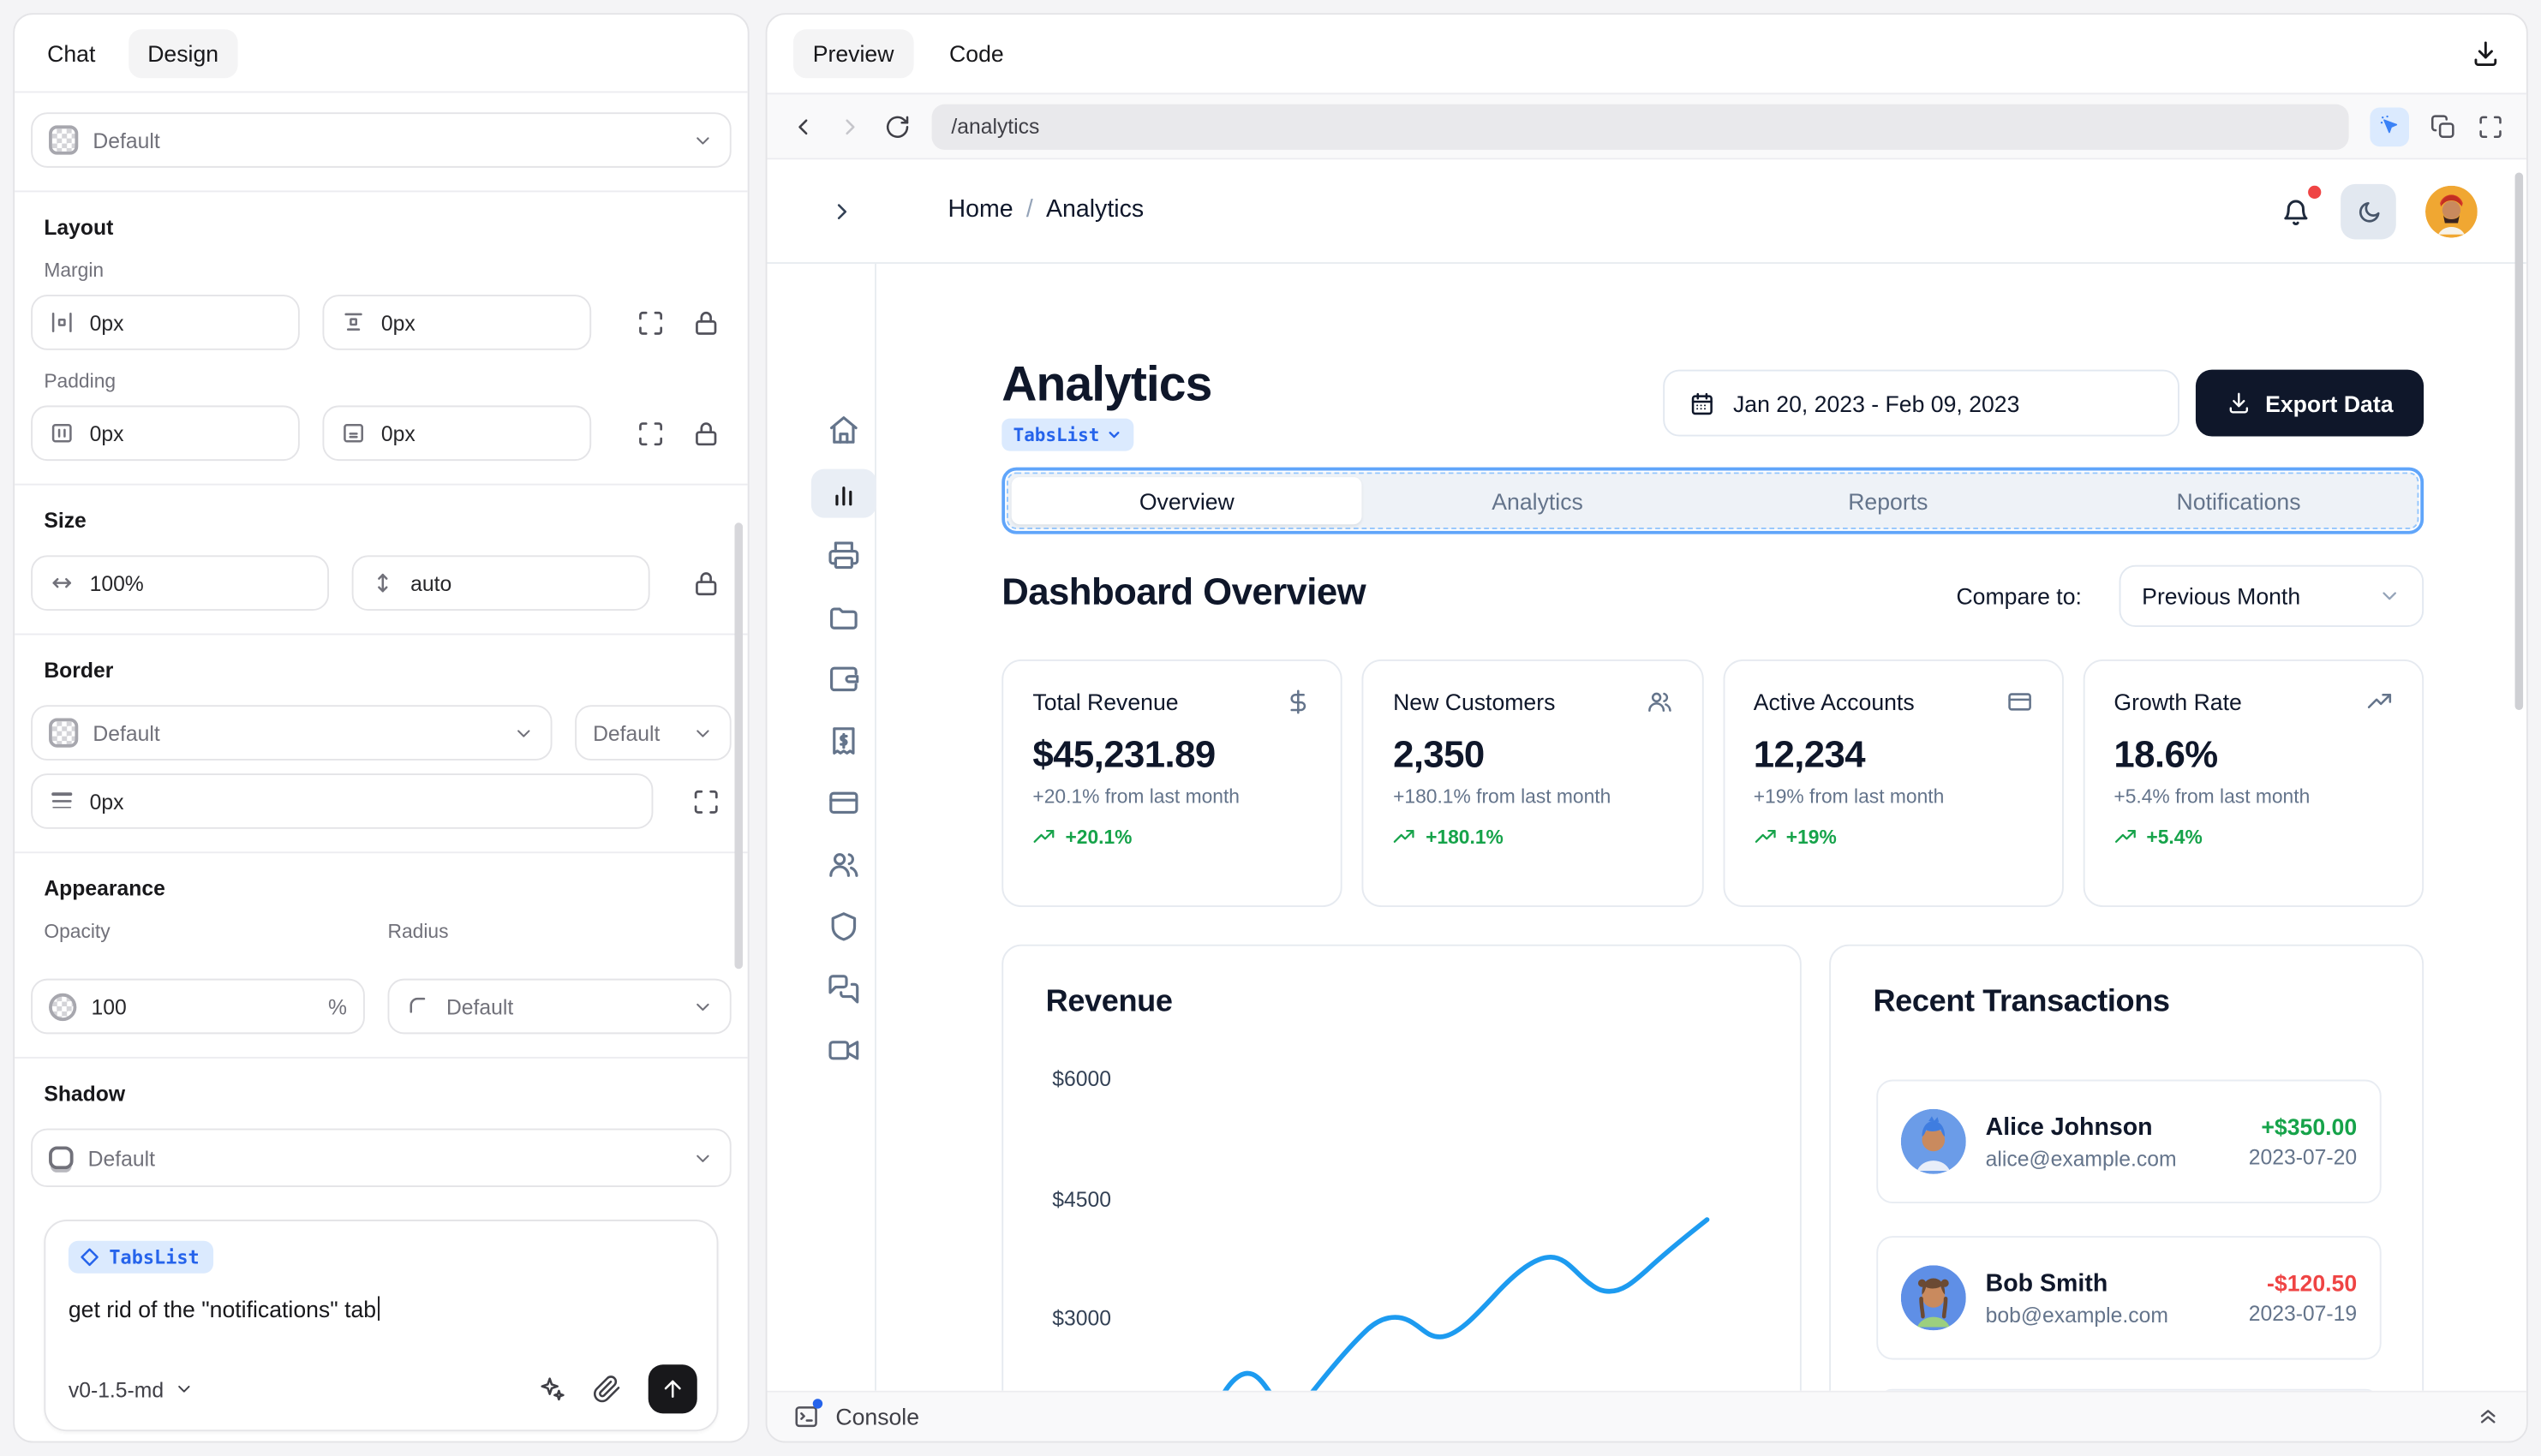 The width and height of the screenshot is (2541, 1456). What do you see at coordinates (1095, 209) in the screenshot?
I see `breadcrumb-current: Analytics` at bounding box center [1095, 209].